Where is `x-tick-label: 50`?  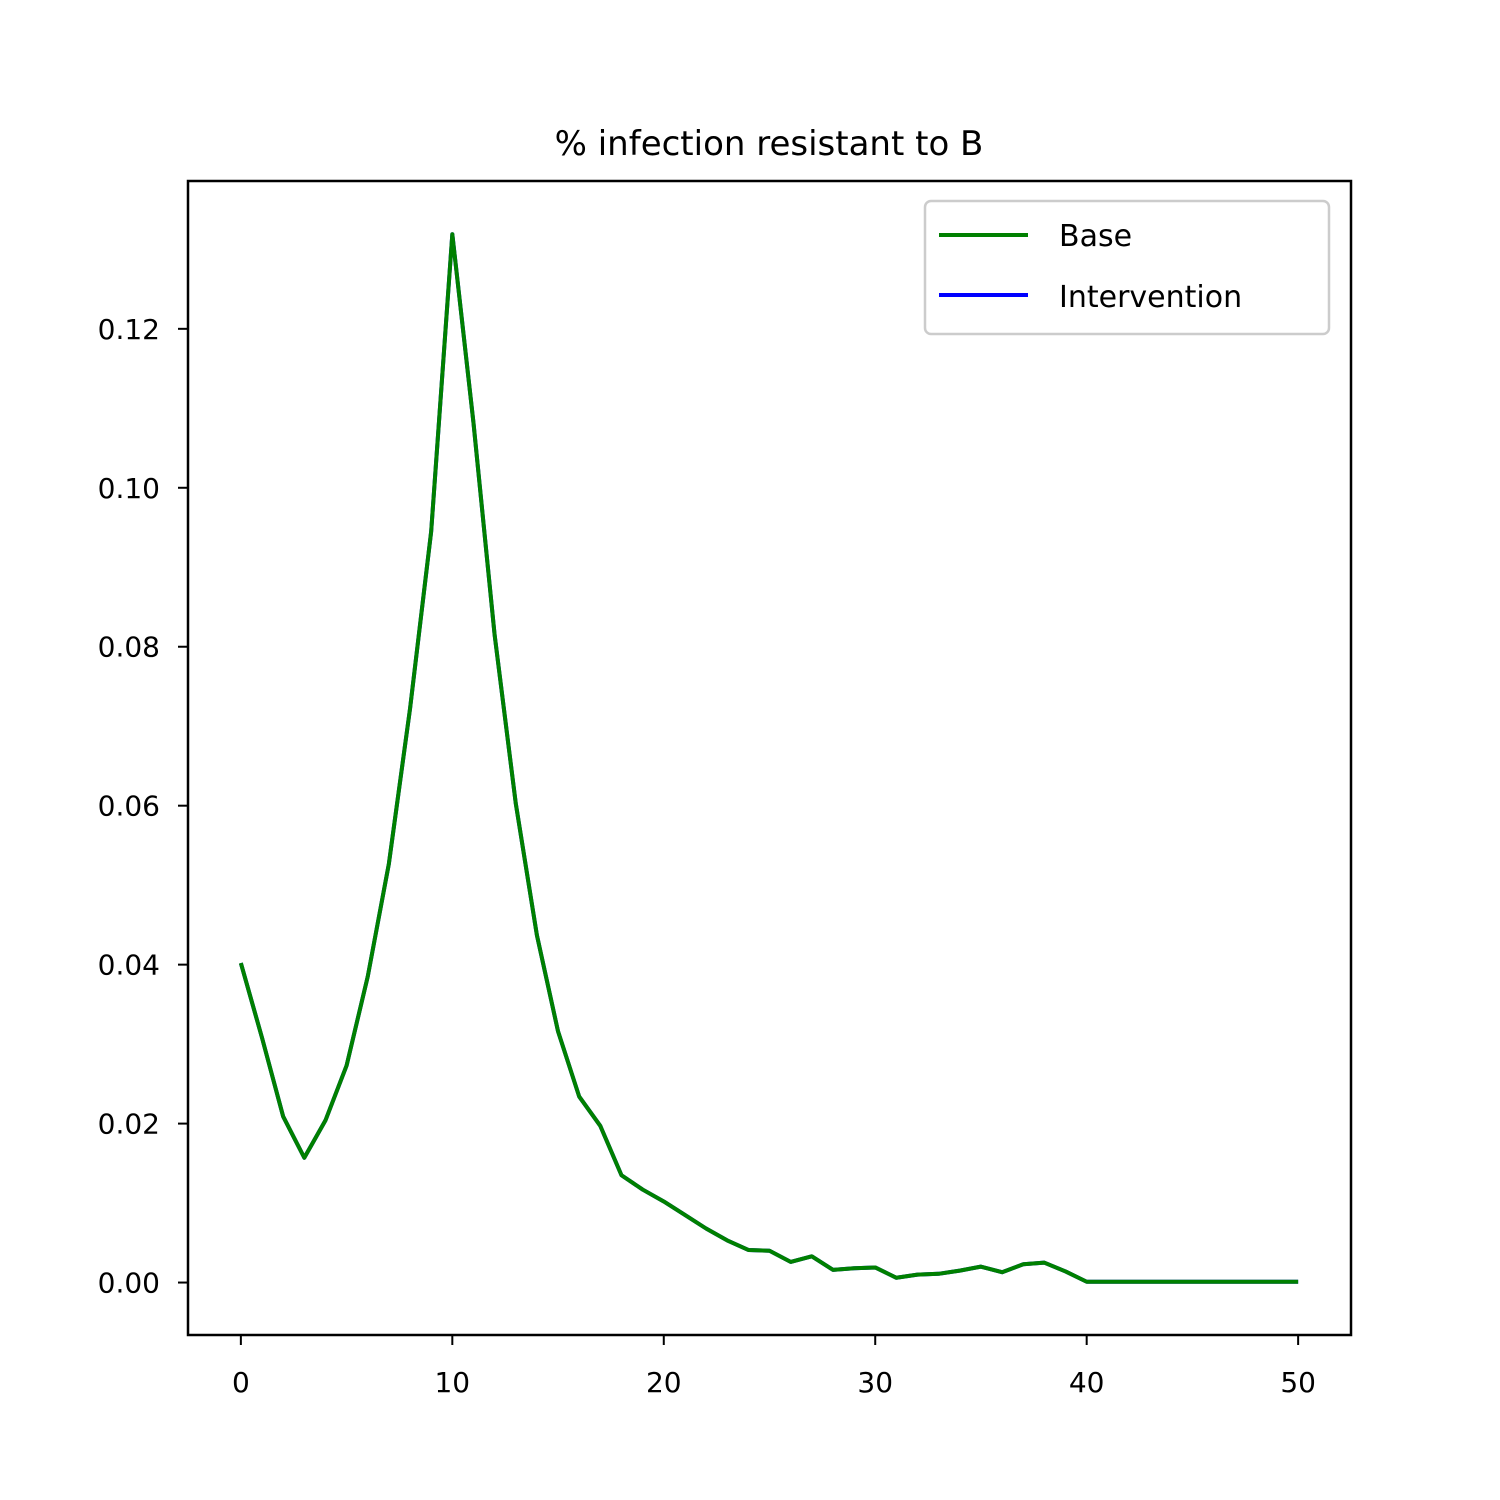
x-tick-label: 50 is located at coordinates (1298, 1382).